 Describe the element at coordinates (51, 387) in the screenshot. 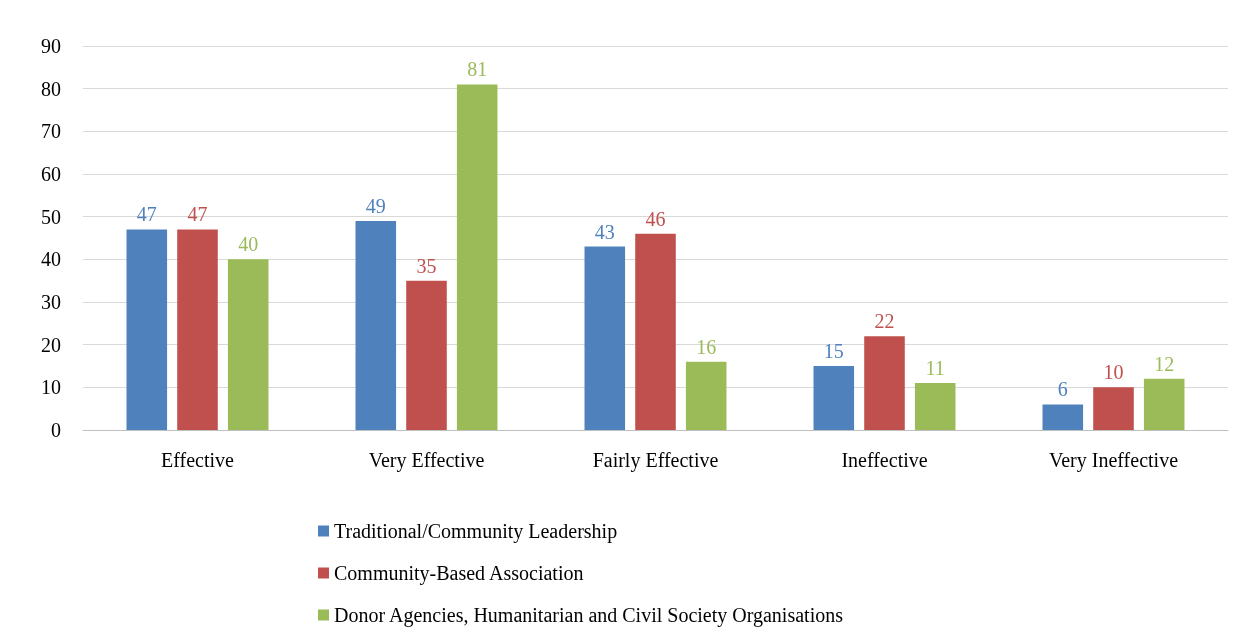

I see `y-tick-label: 10` at that location.